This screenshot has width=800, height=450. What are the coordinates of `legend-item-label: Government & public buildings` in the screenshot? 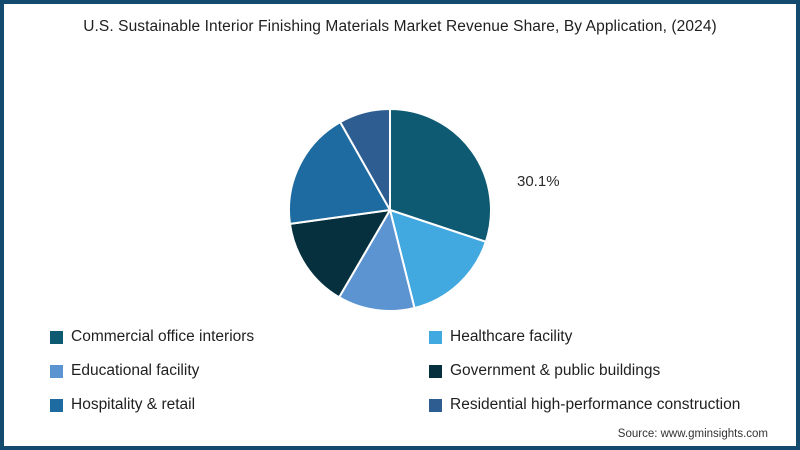 It's located at (555, 370).